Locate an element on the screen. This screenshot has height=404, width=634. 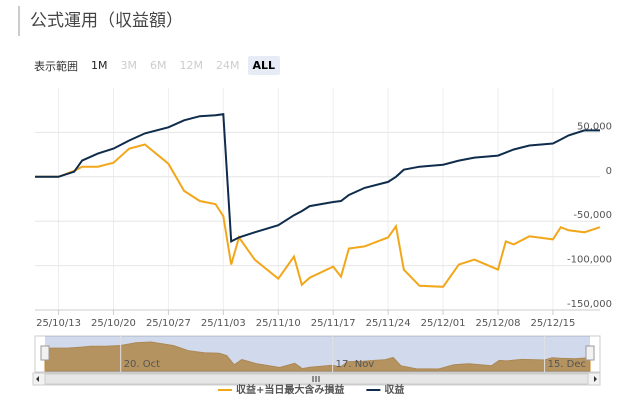
range-button: 6M is located at coordinates (158, 65).